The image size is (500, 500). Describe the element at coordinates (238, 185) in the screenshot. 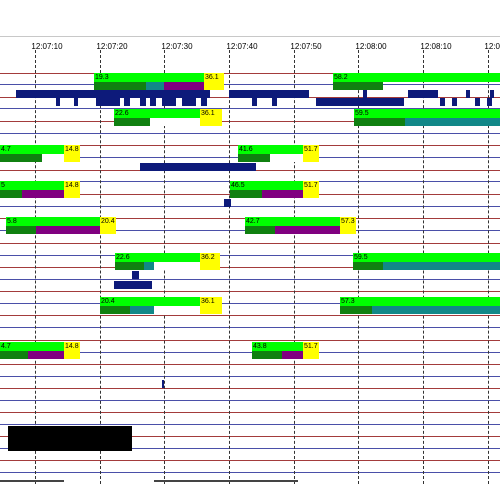

I see `state-start-value: 46.5` at that location.